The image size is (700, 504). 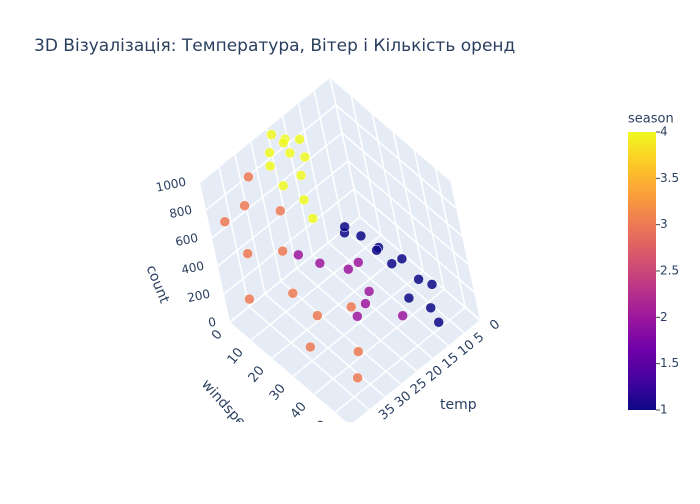 I want to click on z-tick-label: 800, so click(x=180, y=212).